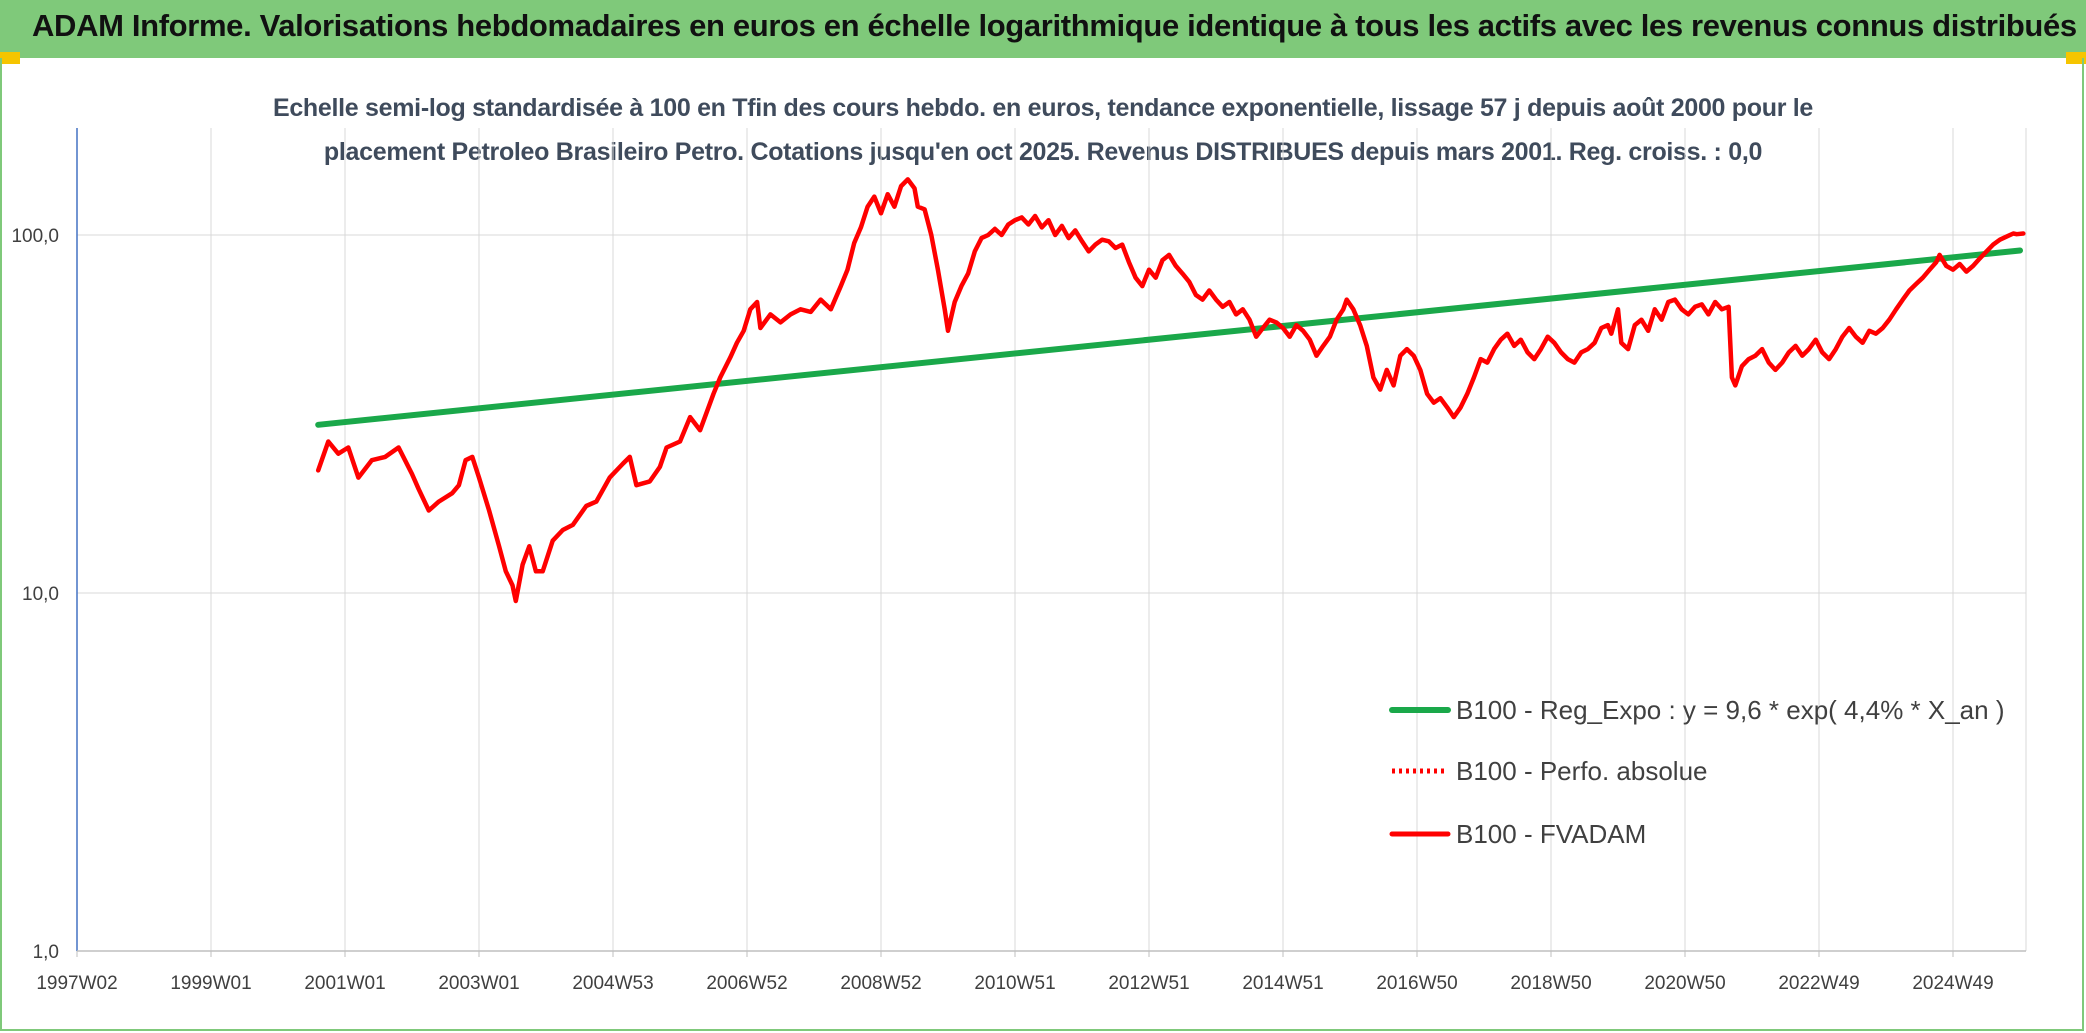  What do you see at coordinates (210, 983) in the screenshot?
I see `x-tick-label: 1999W01` at bounding box center [210, 983].